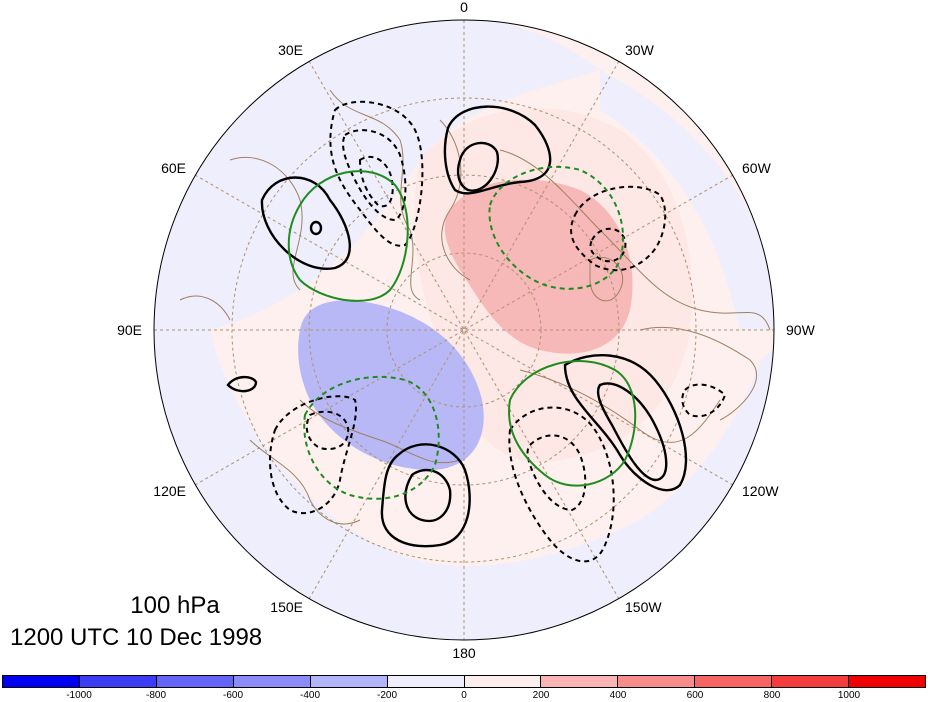 Image resolution: width=928 pixels, height=702 pixels. I want to click on pressure-level-title: 100 hPa, so click(175, 605).